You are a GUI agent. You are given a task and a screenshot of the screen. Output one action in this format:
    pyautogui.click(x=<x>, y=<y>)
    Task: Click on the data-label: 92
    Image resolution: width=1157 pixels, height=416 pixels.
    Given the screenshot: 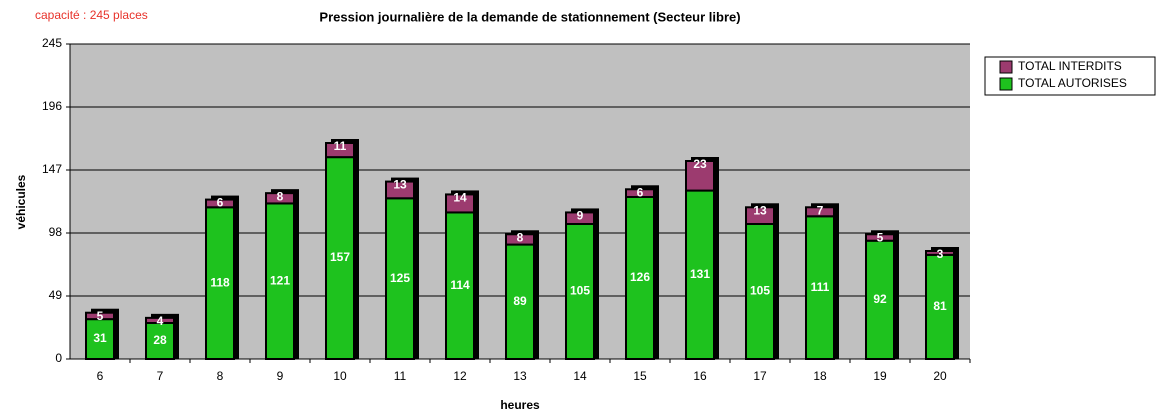 What is the action you would take?
    pyautogui.click(x=880, y=299)
    